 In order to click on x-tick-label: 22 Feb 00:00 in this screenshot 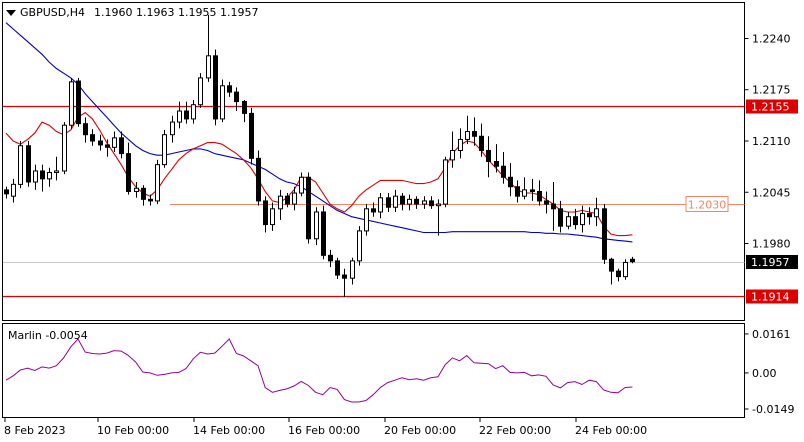, I will do `click(515, 430)`.